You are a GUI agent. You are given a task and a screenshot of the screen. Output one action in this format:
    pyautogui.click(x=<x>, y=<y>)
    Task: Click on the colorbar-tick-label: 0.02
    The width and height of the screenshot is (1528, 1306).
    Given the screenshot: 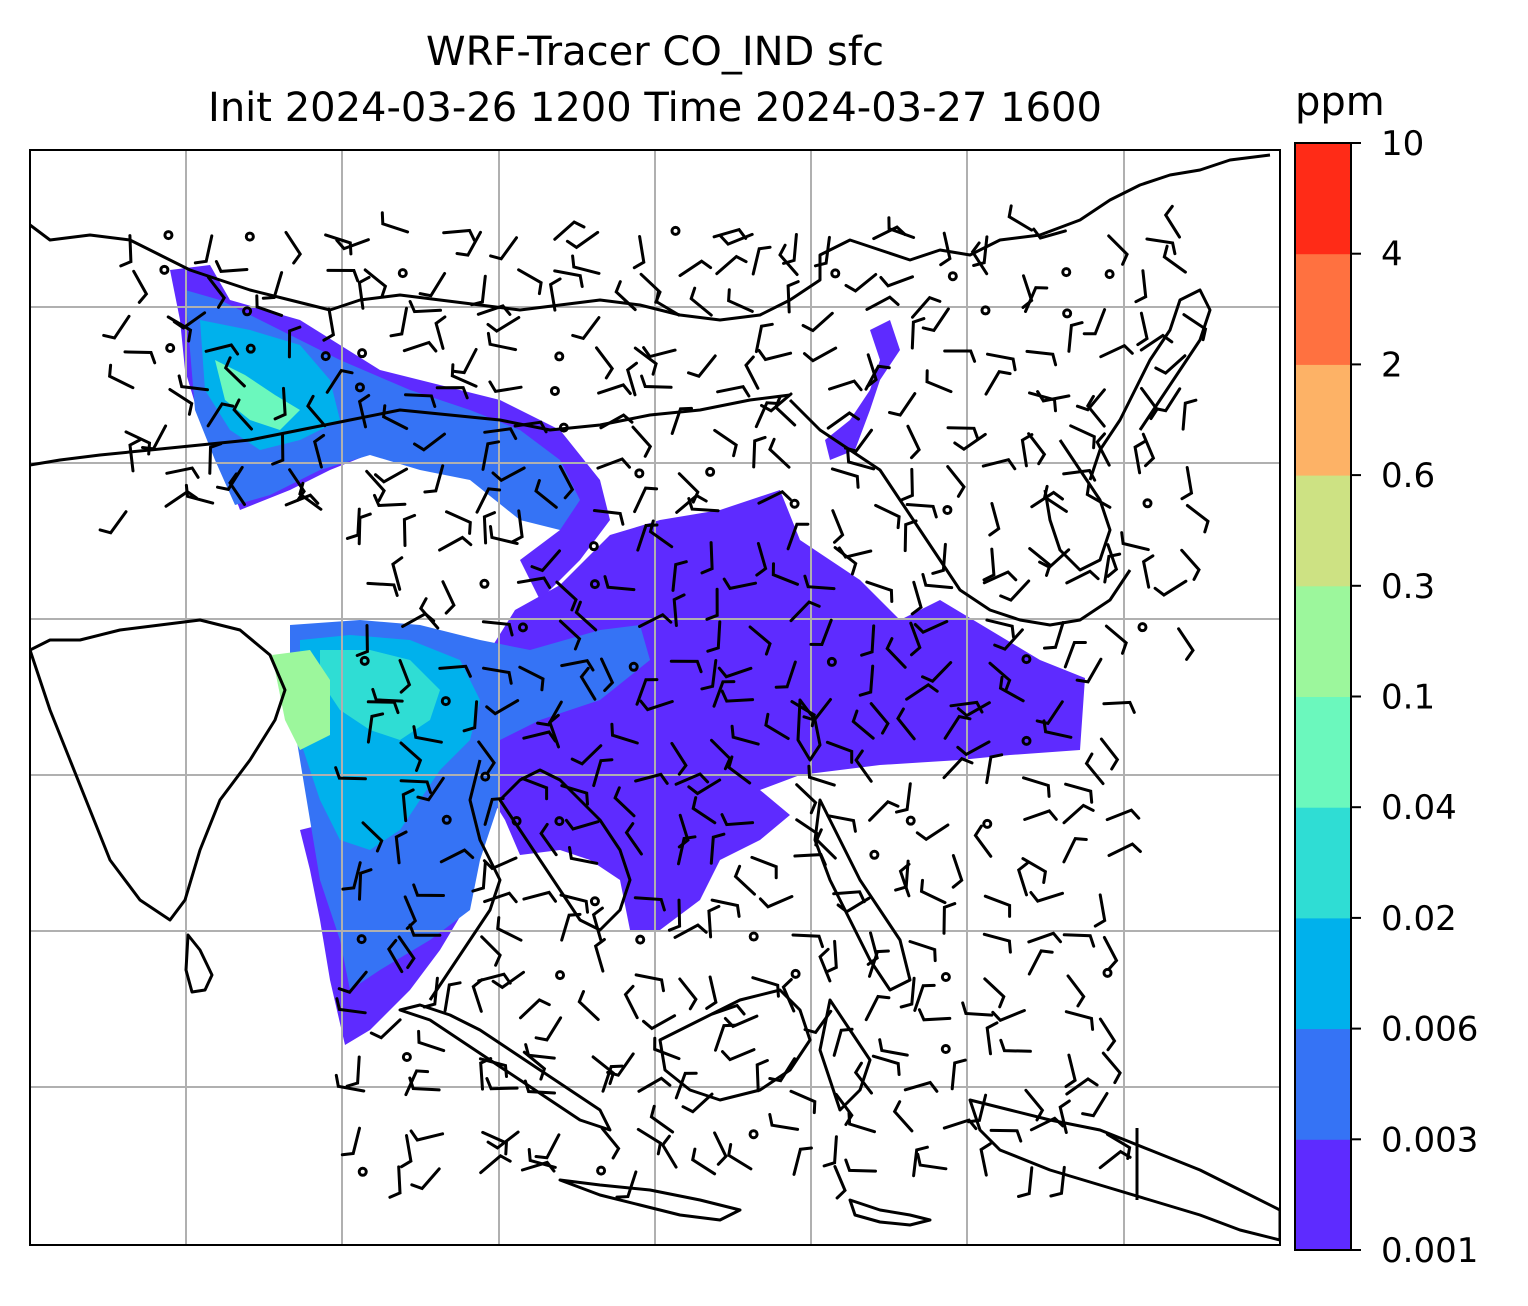 What is the action you would take?
    pyautogui.click(x=1419, y=919)
    